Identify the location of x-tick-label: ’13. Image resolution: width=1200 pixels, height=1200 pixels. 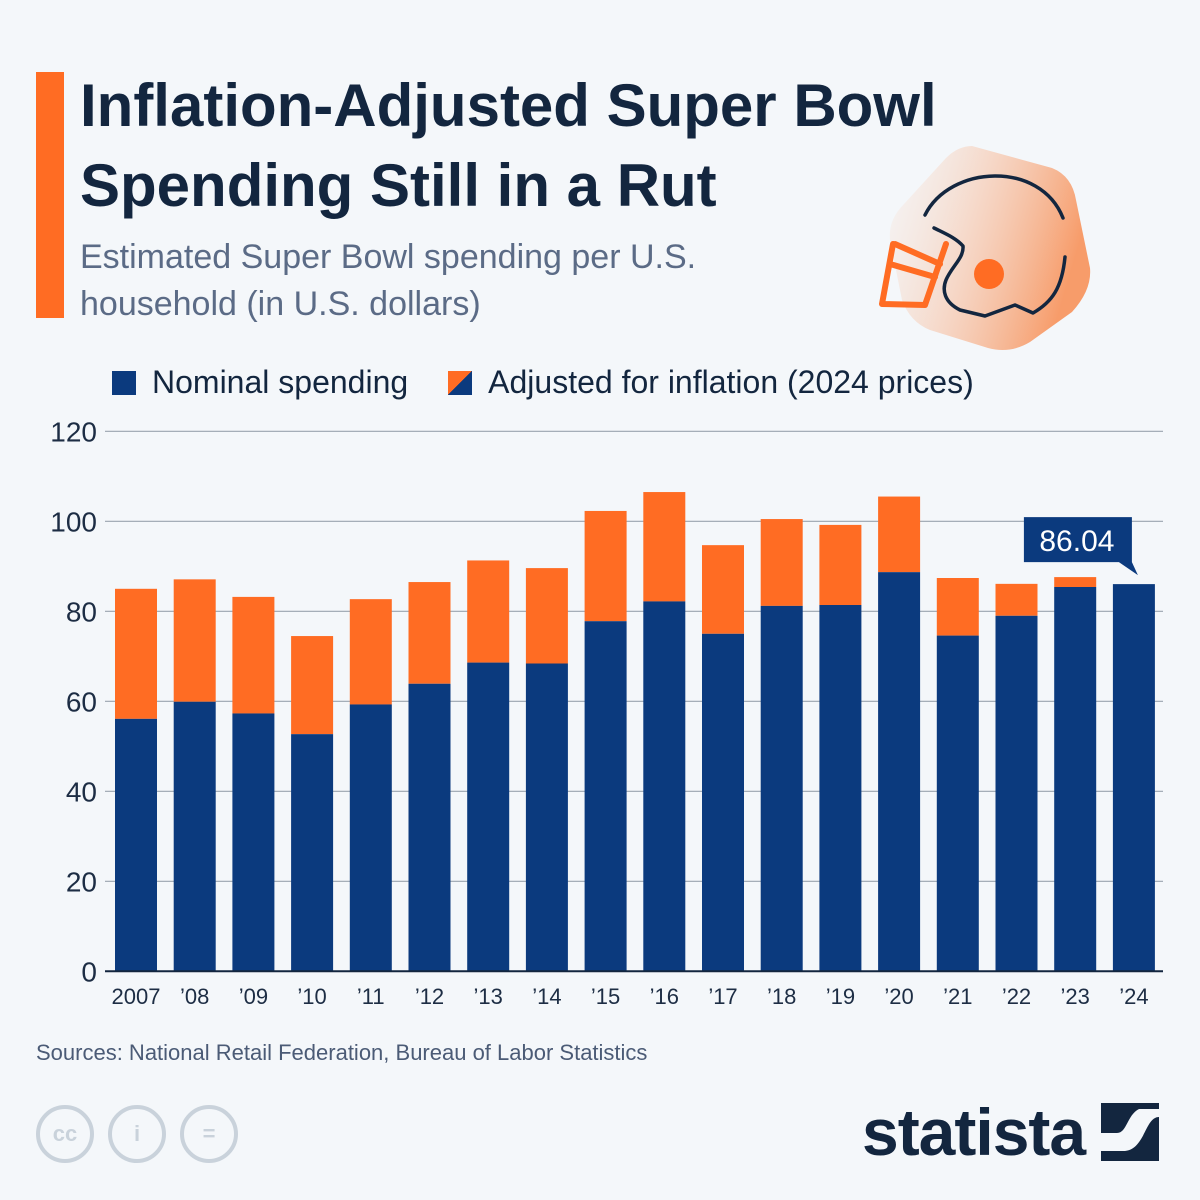
(488, 996).